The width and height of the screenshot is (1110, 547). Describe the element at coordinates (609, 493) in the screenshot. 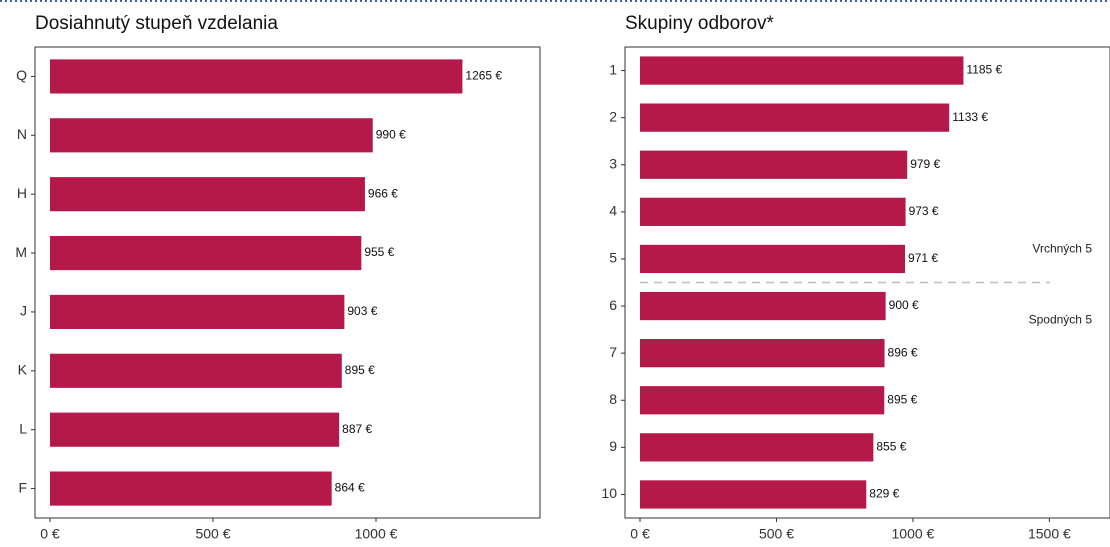

I see `y-tick-label: 10` at that location.